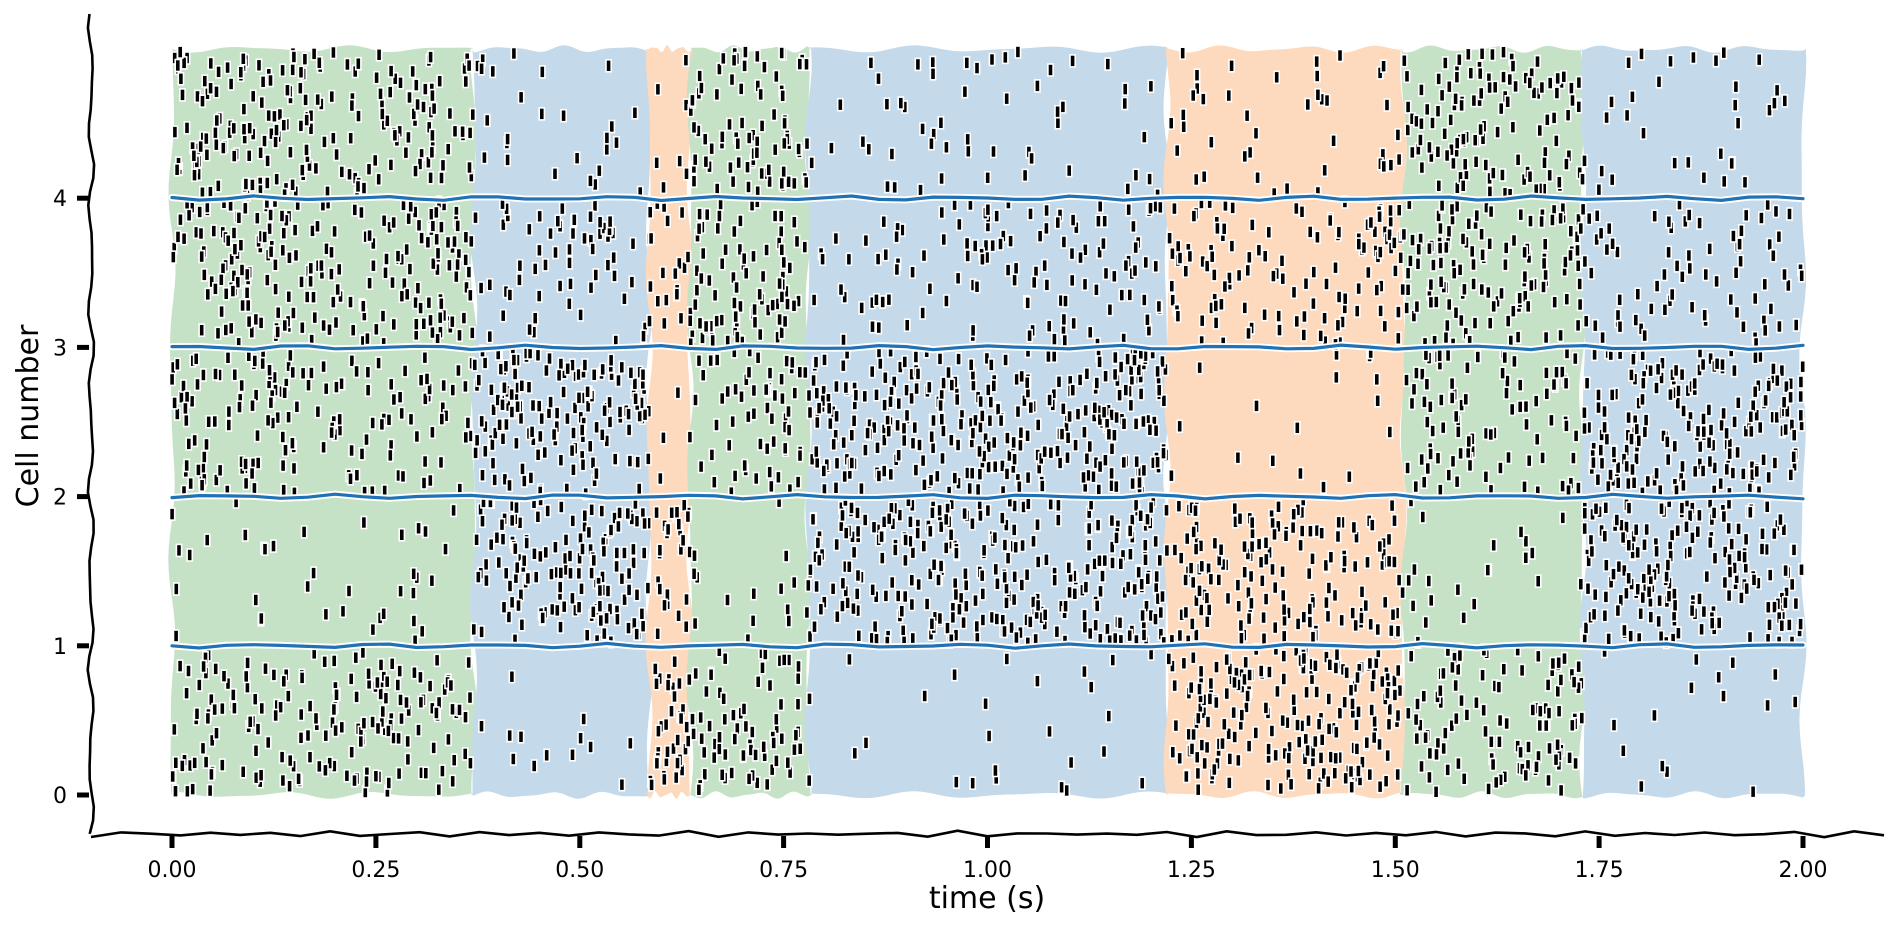  What do you see at coordinates (1803, 842) in the screenshot?
I see `x-tick` at bounding box center [1803, 842].